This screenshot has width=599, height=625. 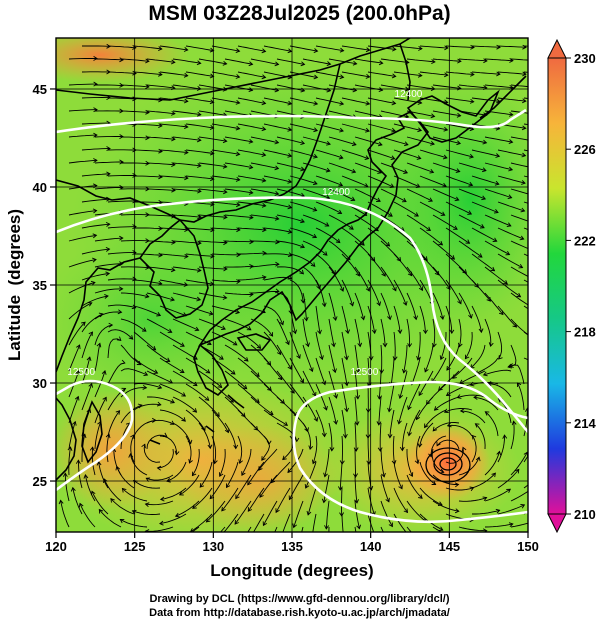 What do you see at coordinates (557, 286) in the screenshot?
I see `colorbar-scale` at bounding box center [557, 286].